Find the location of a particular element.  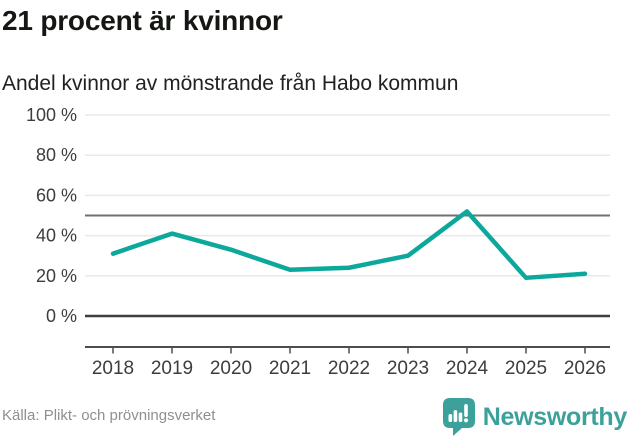

source-note: Källa: Plikt- och prövningsverket is located at coordinates (109, 415).